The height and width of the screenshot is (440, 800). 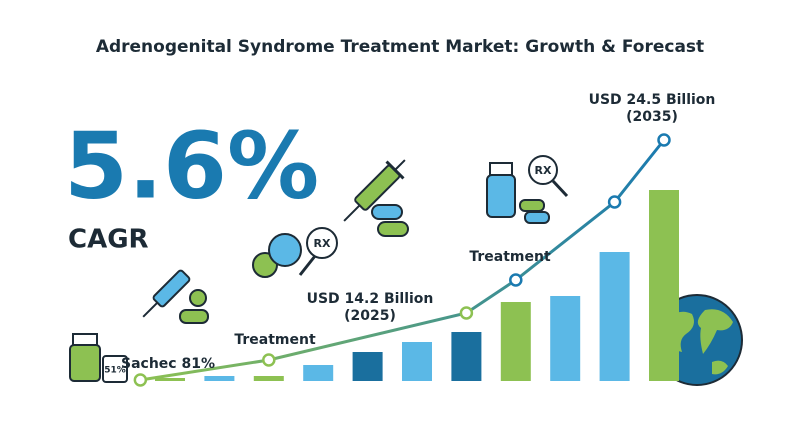 I want to click on annotation: (2025), so click(x=370, y=316).